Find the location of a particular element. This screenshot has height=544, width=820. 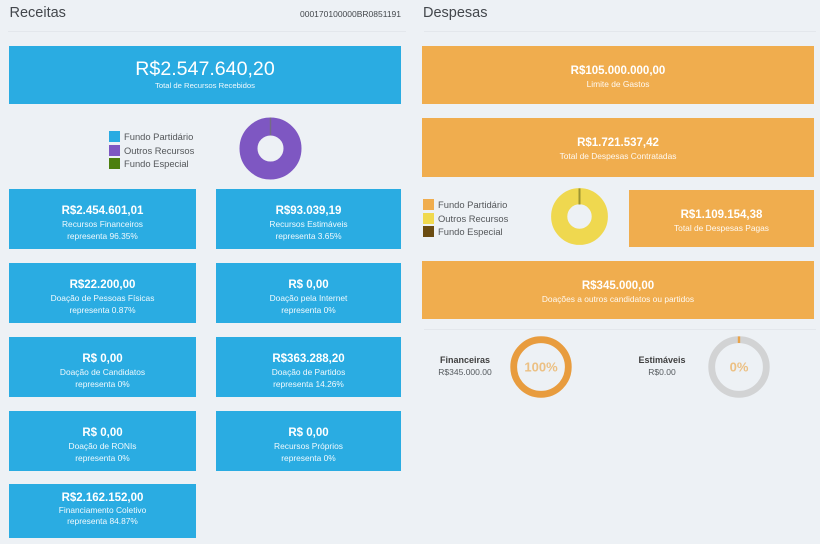

svg-text: 0% is located at coordinates (739, 366).